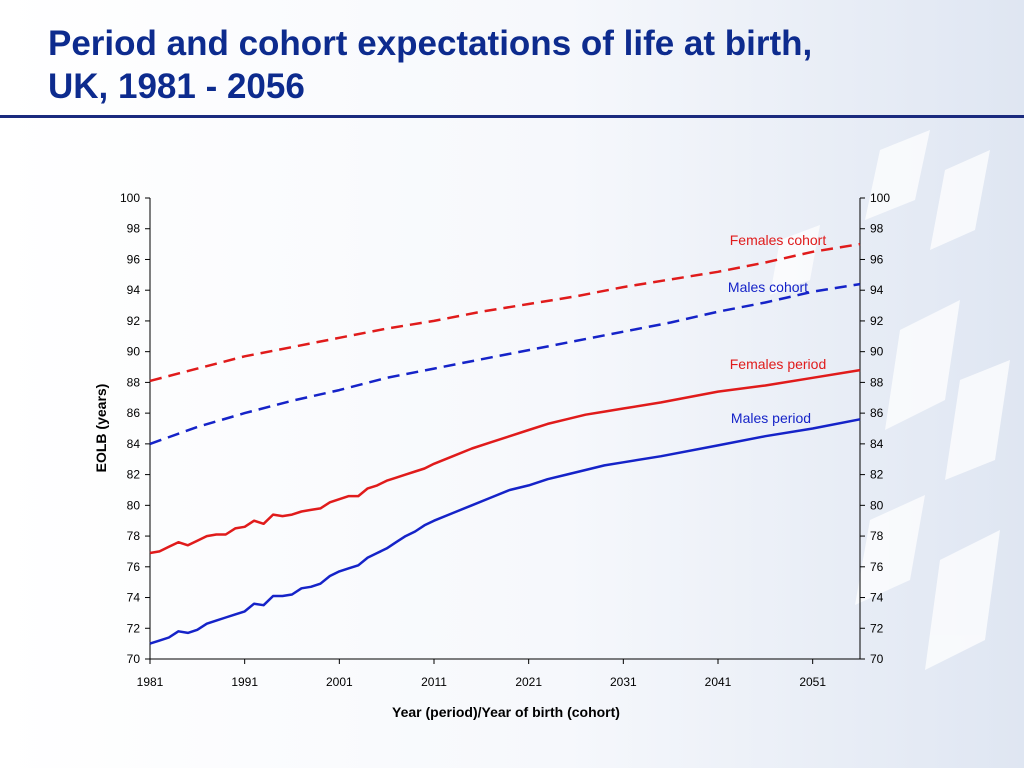  Describe the element at coordinates (877, 229) in the screenshot. I see `y-tick-label-right: 98` at that location.